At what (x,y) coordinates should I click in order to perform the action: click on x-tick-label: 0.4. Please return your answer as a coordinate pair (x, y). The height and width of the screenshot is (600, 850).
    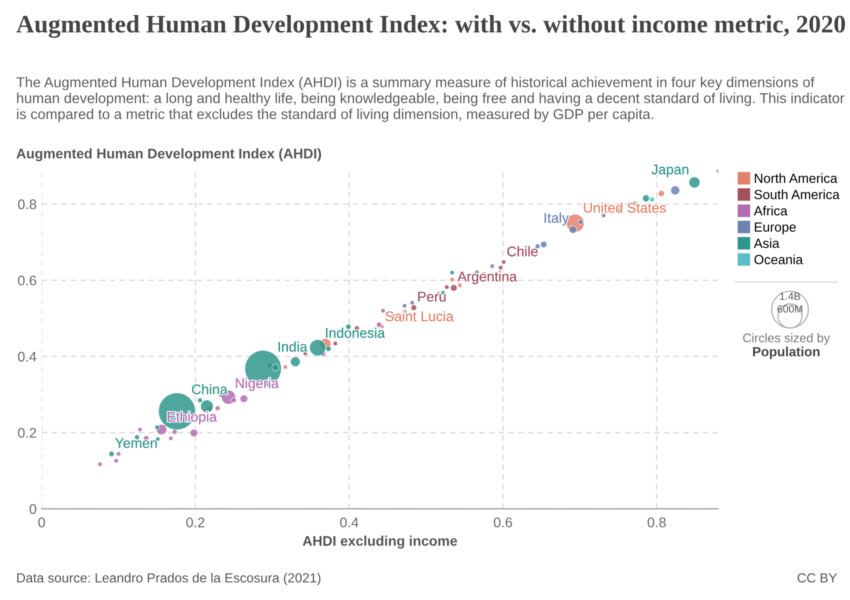
    Looking at the image, I should click on (349, 523).